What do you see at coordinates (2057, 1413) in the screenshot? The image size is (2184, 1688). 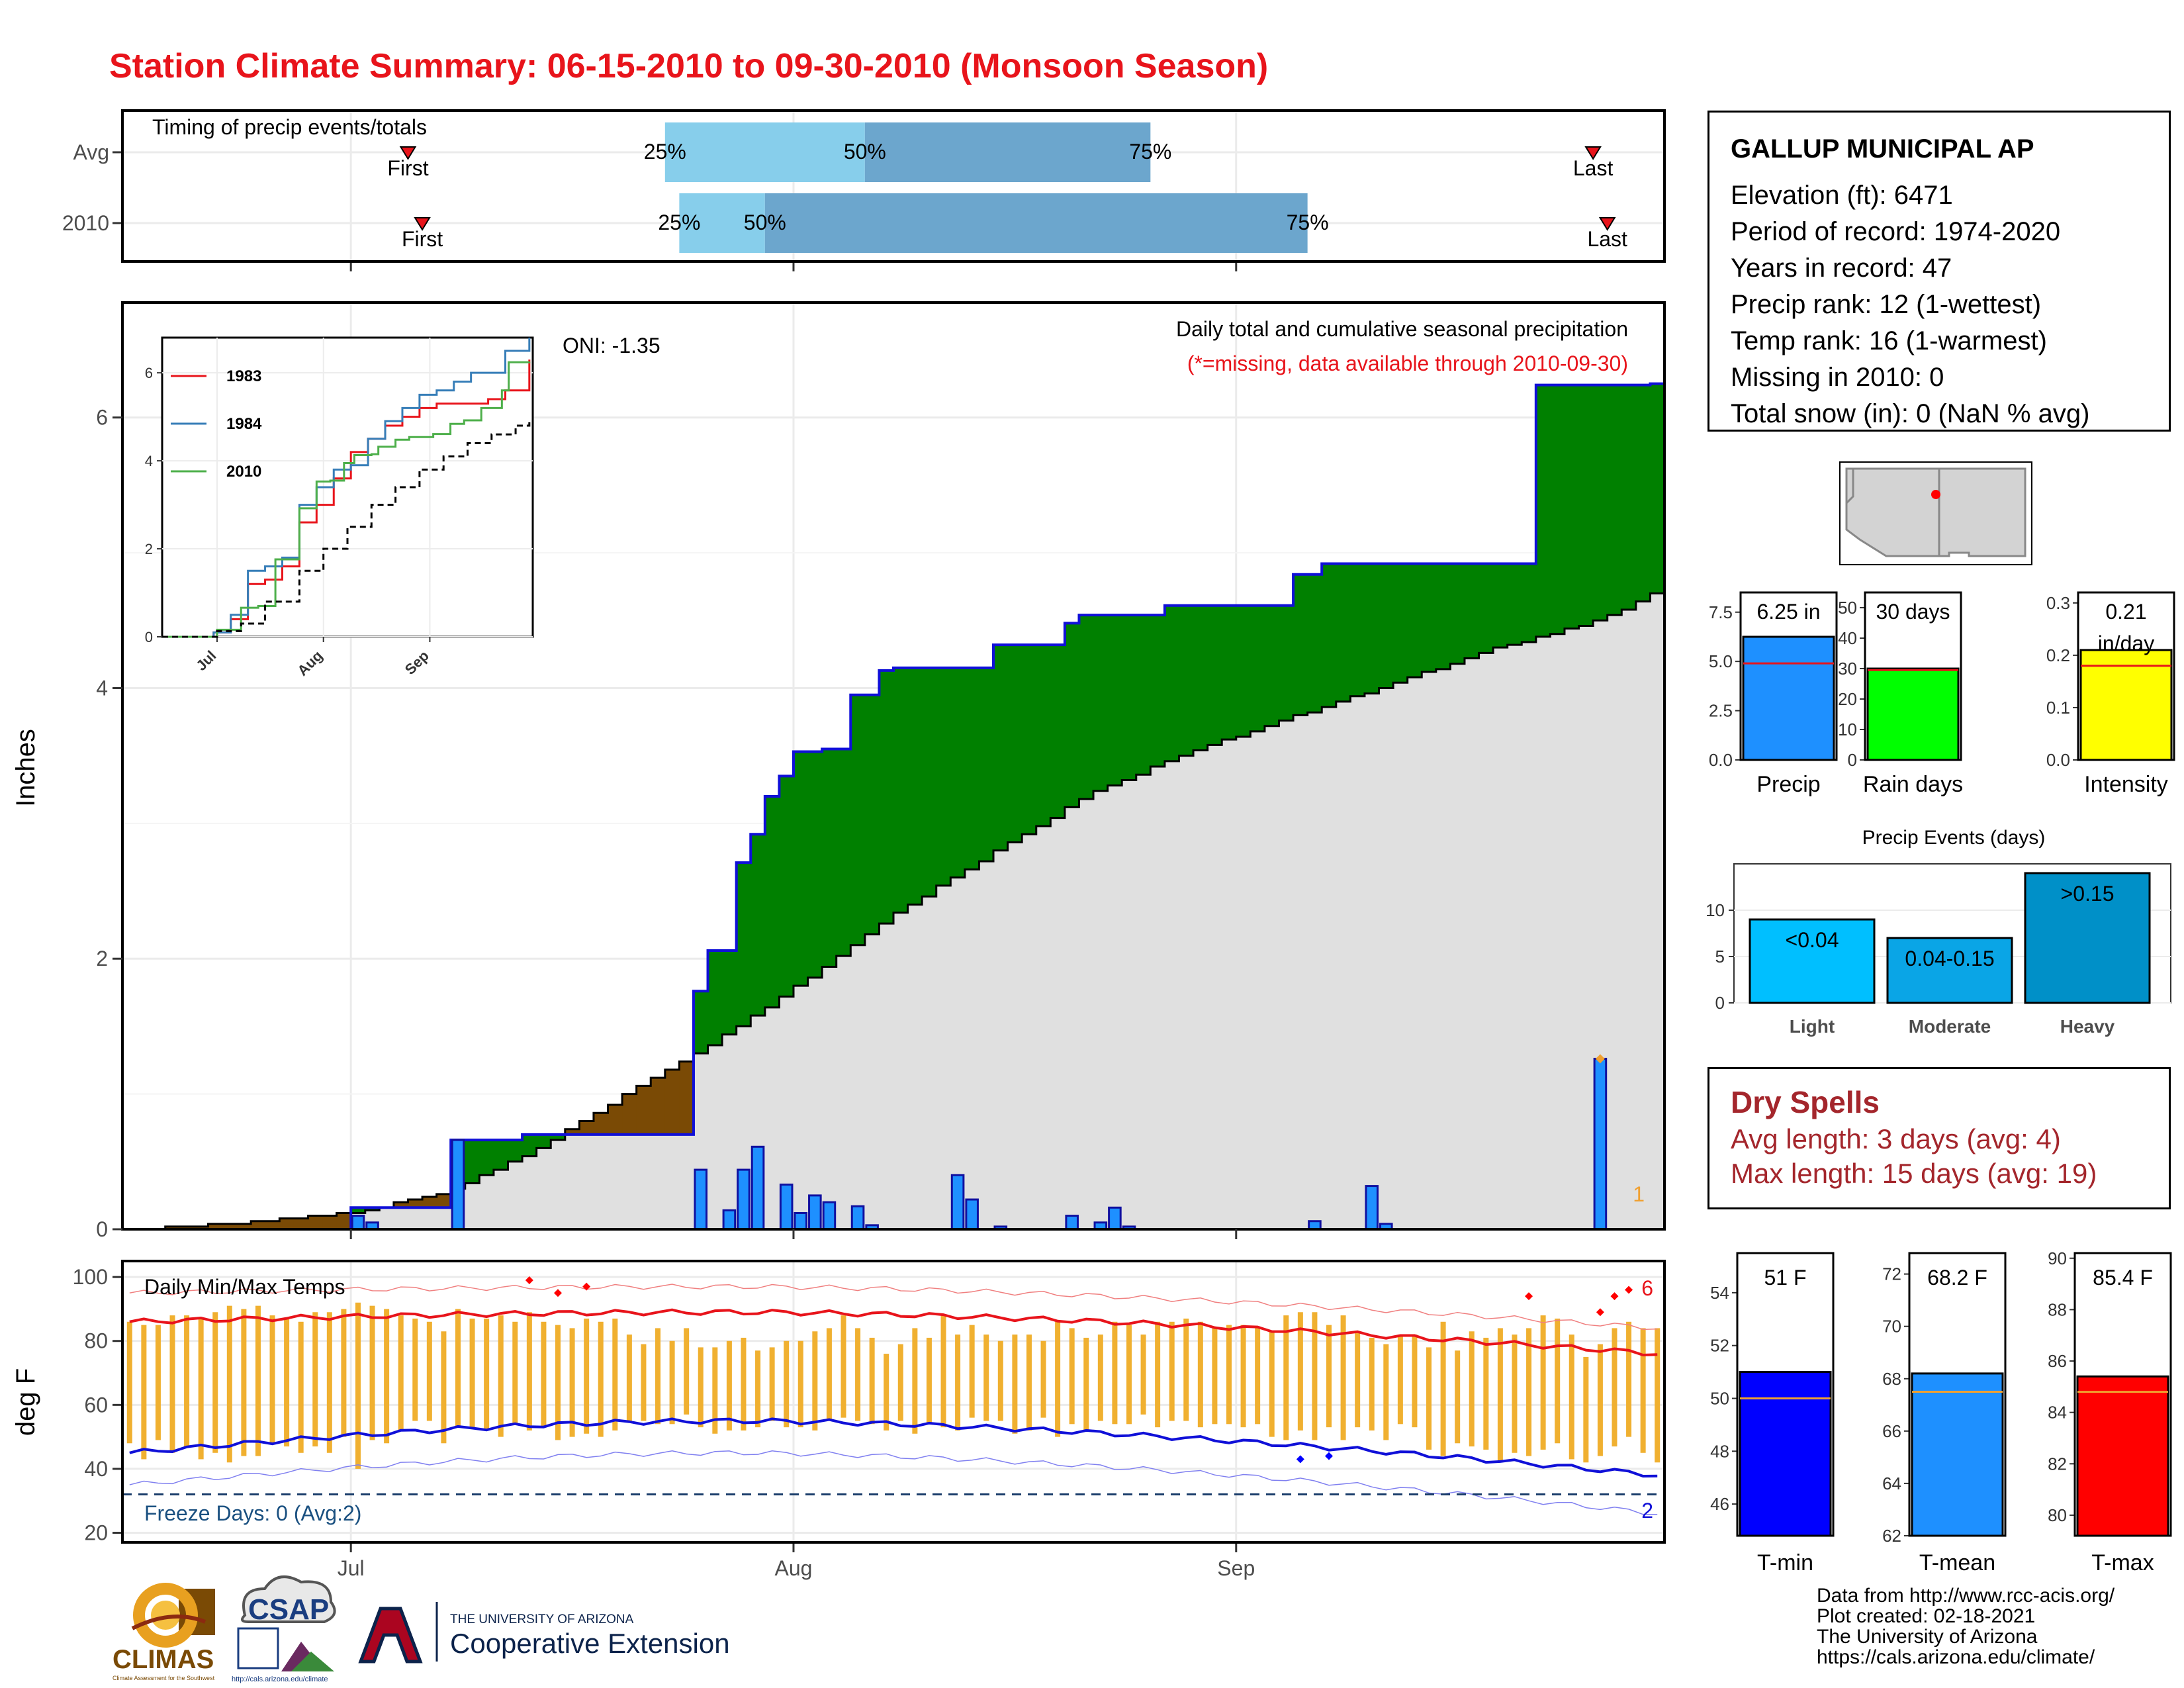 I see `temp-summary-y-tick-label: 84` at bounding box center [2057, 1413].